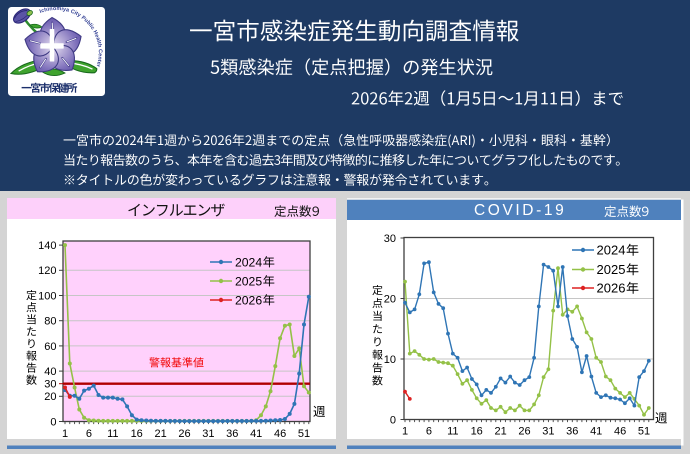 This screenshot has width=690, height=454. Describe the element at coordinates (50, 372) in the screenshot. I see `svg-text: 40` at that location.